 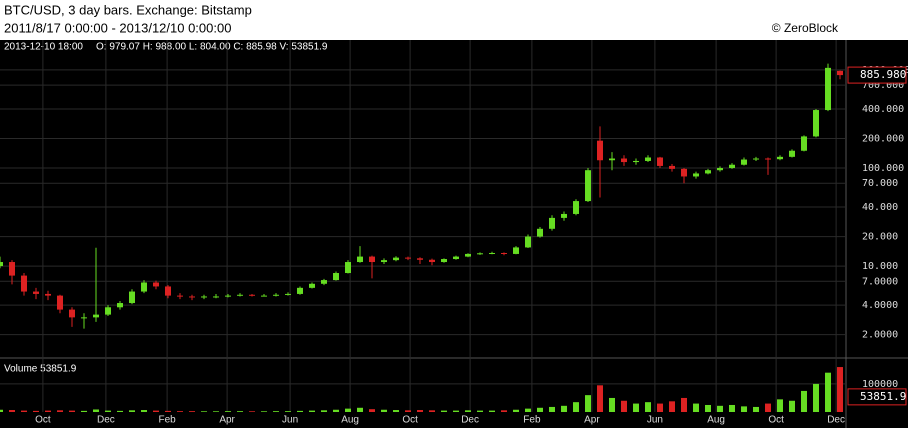 I want to click on x-tick-label: Oct, so click(x=43, y=420).